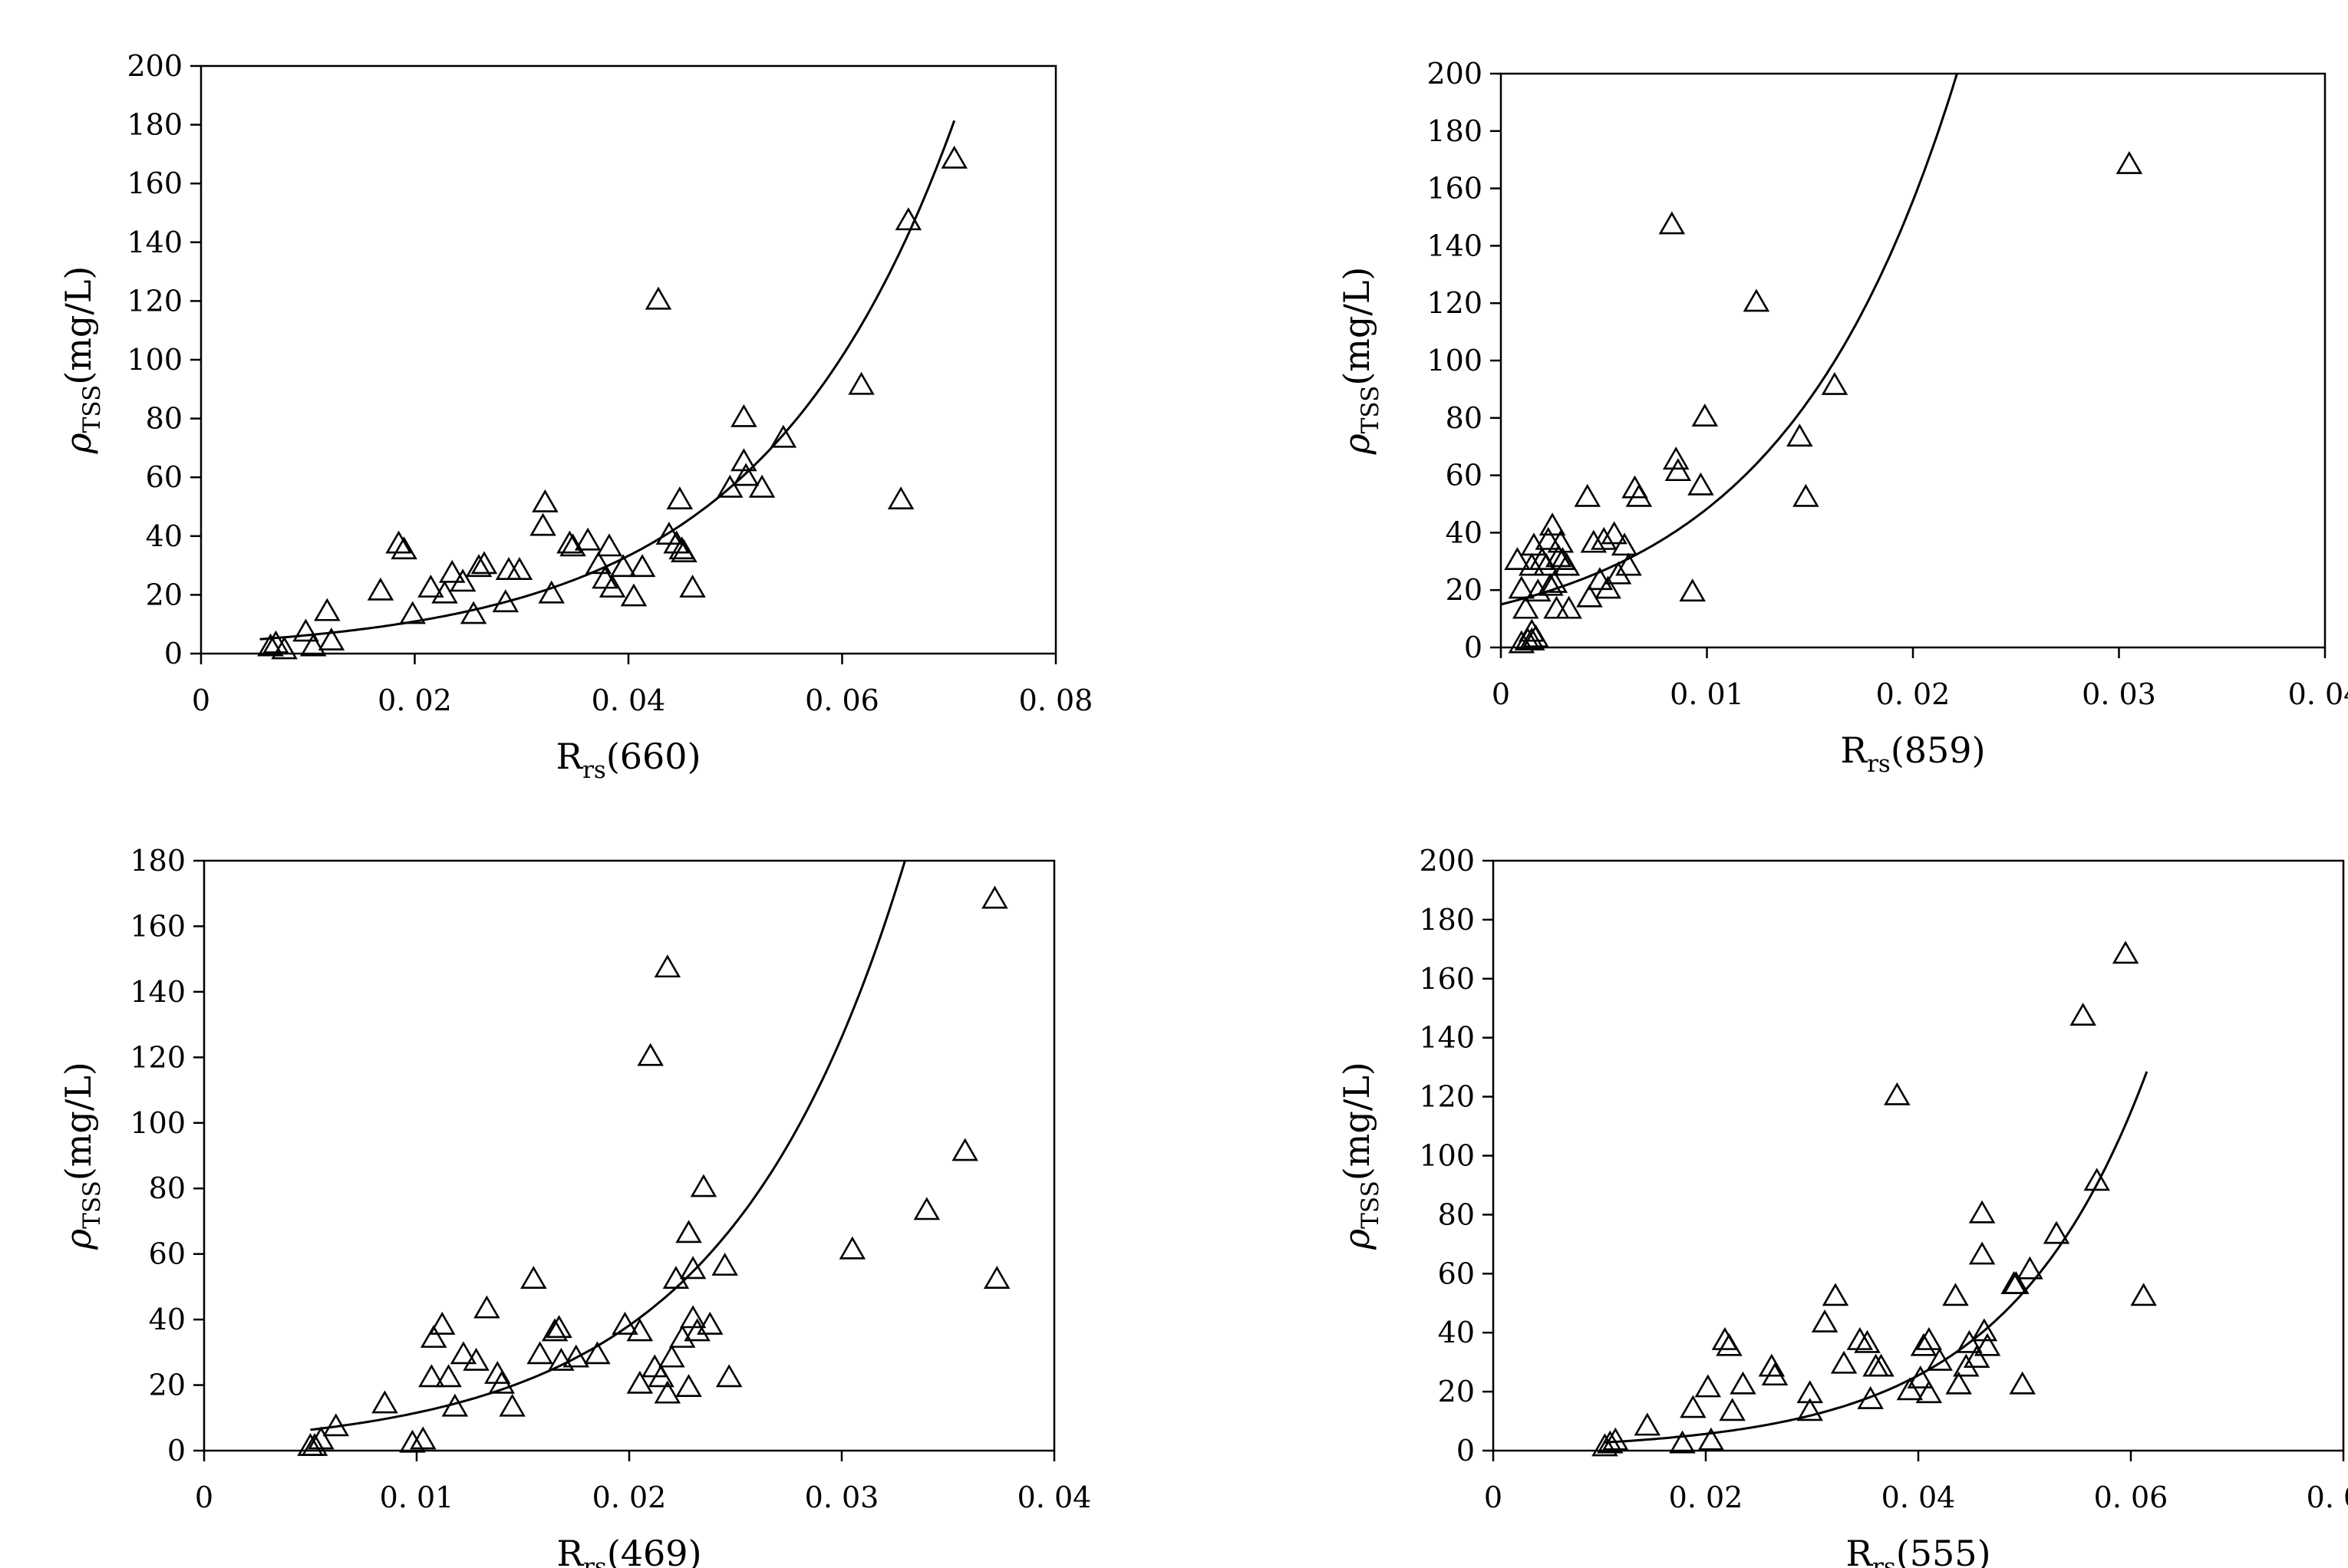 This screenshot has height=1568, width=2348. What do you see at coordinates (164, 536) in the screenshot?
I see `y-tick-label: 40` at bounding box center [164, 536].